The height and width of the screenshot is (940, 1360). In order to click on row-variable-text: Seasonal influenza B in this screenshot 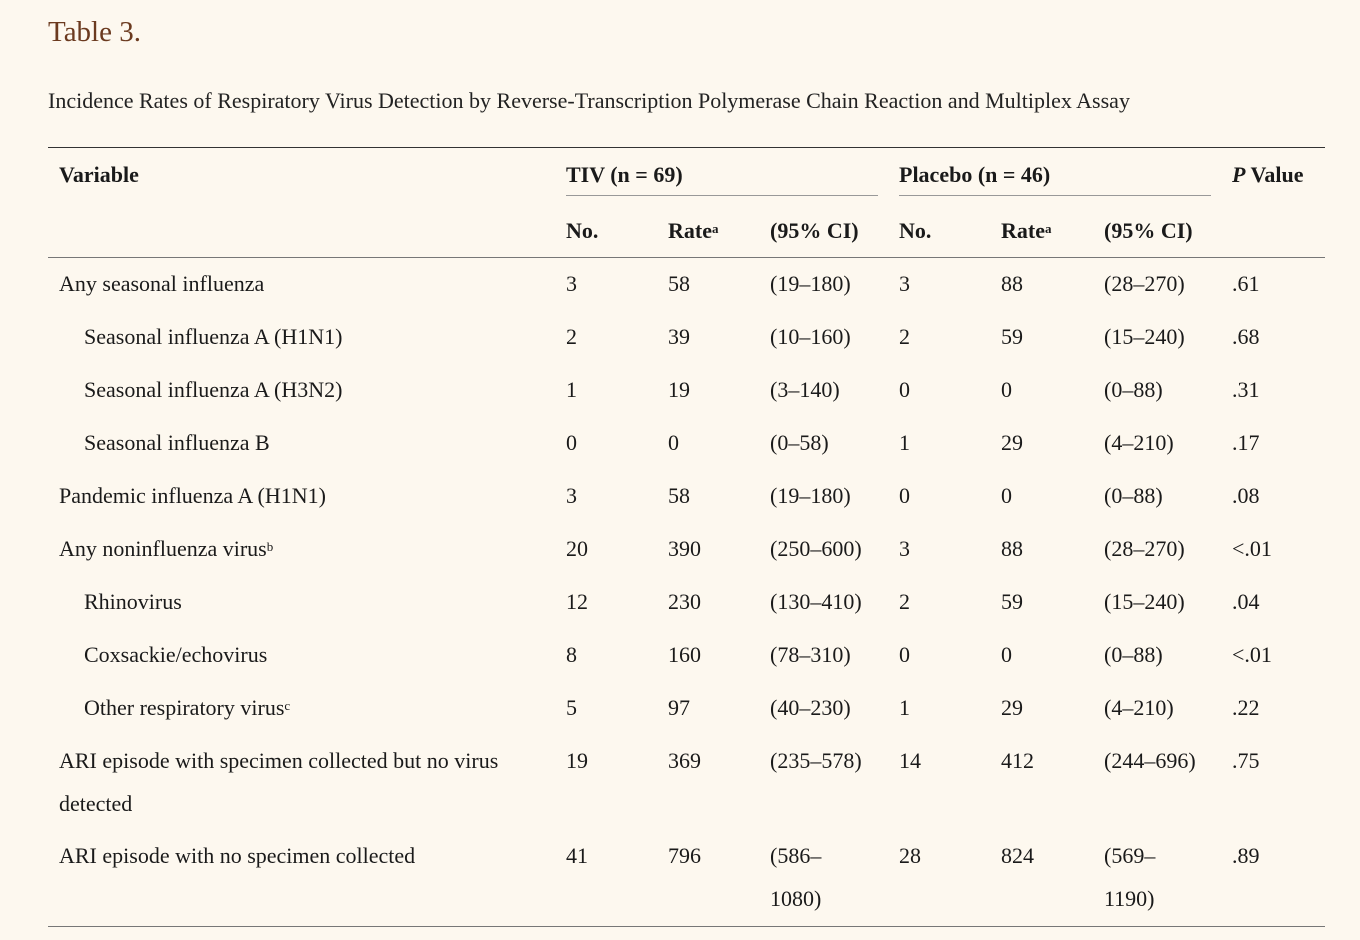, I will do `click(177, 442)`.